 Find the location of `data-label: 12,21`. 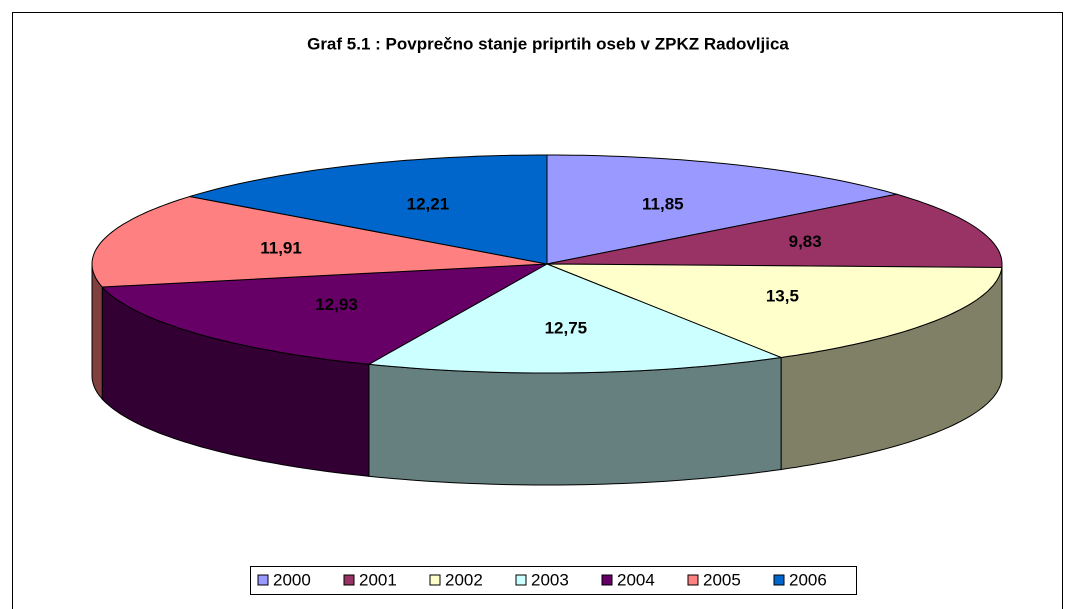

data-label: 12,21 is located at coordinates (428, 204).